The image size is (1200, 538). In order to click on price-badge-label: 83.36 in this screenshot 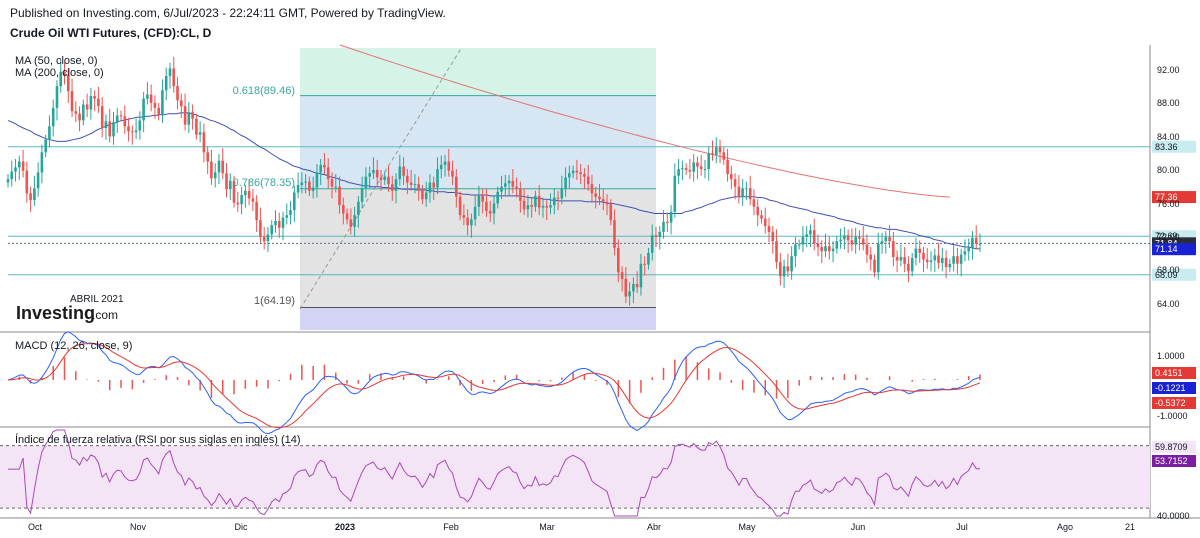, I will do `click(1166, 147)`.